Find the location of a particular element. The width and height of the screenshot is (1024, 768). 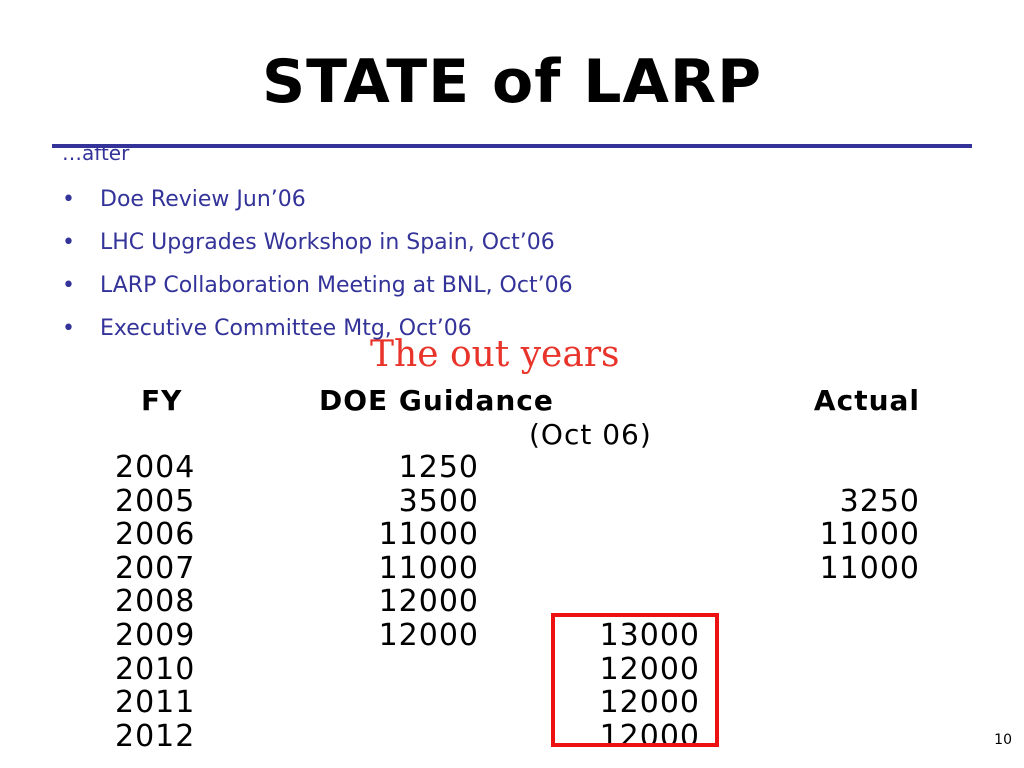

bullet-item: • LHC Upgrades Workshop in Spain, Oct’06 is located at coordinates (317, 242).